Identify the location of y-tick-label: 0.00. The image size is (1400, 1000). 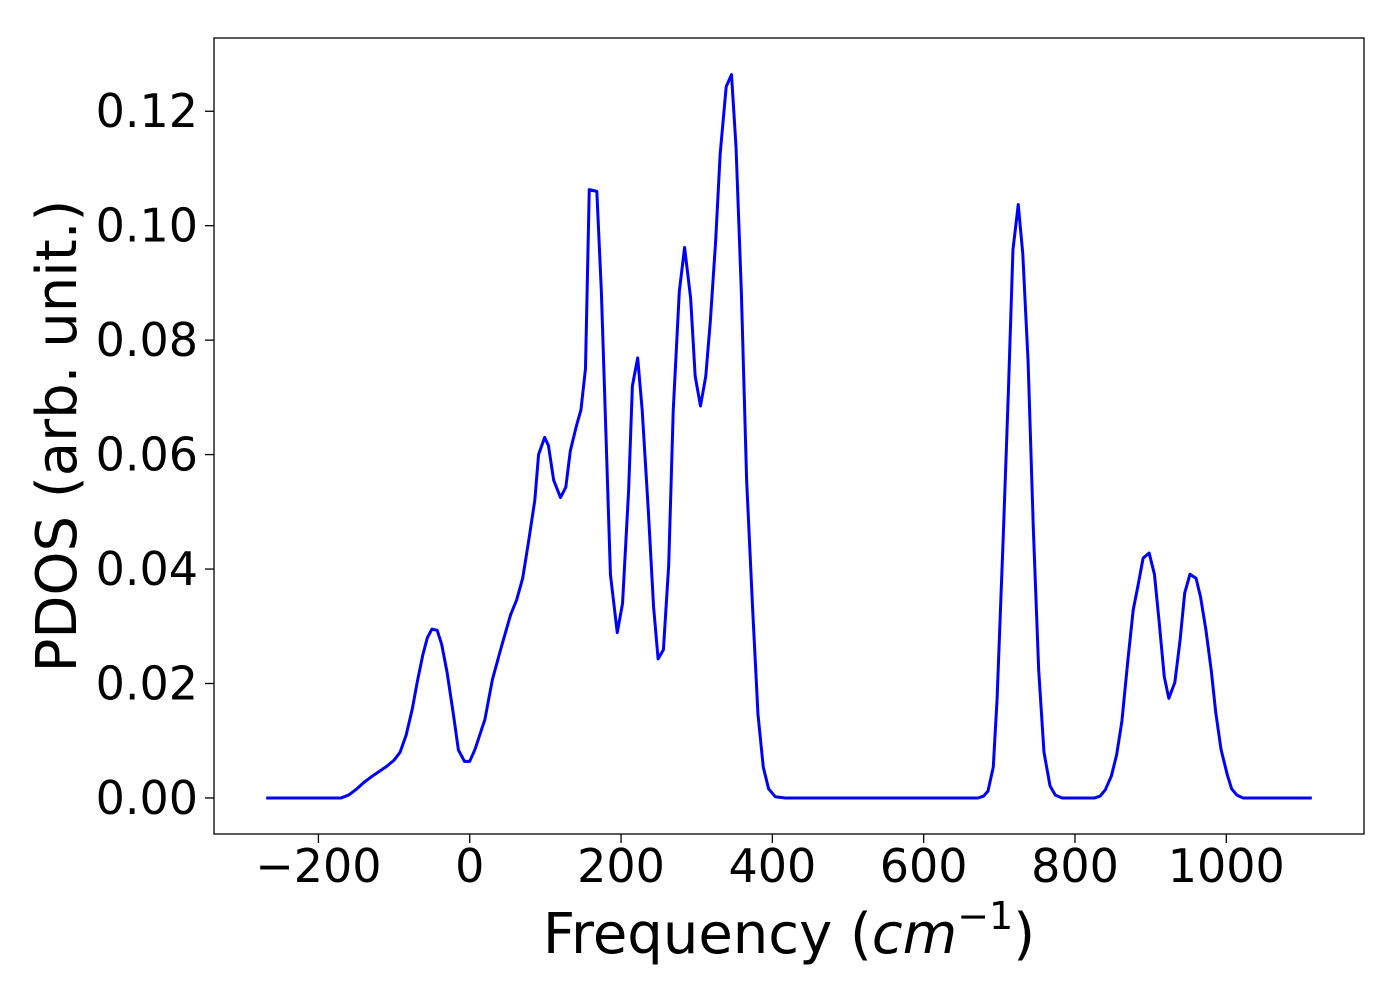
(147, 798).